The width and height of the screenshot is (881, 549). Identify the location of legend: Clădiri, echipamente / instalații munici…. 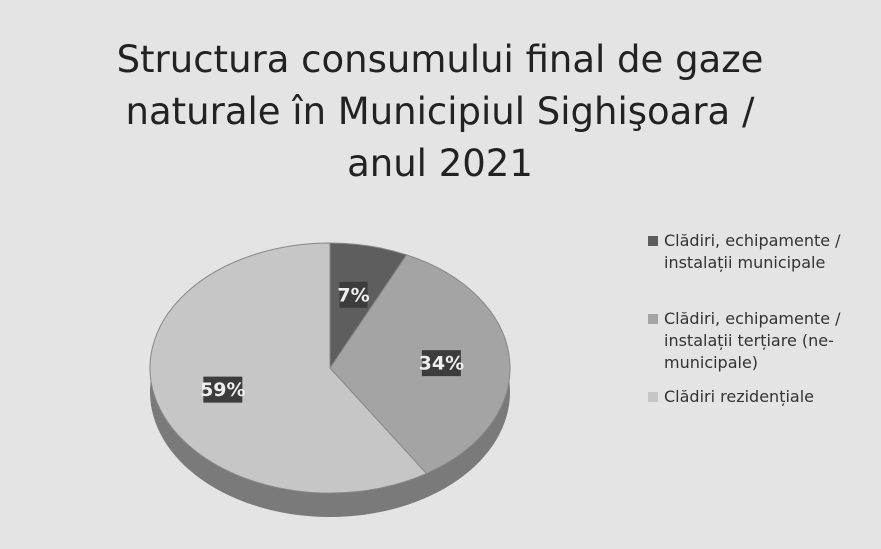
(762, 319).